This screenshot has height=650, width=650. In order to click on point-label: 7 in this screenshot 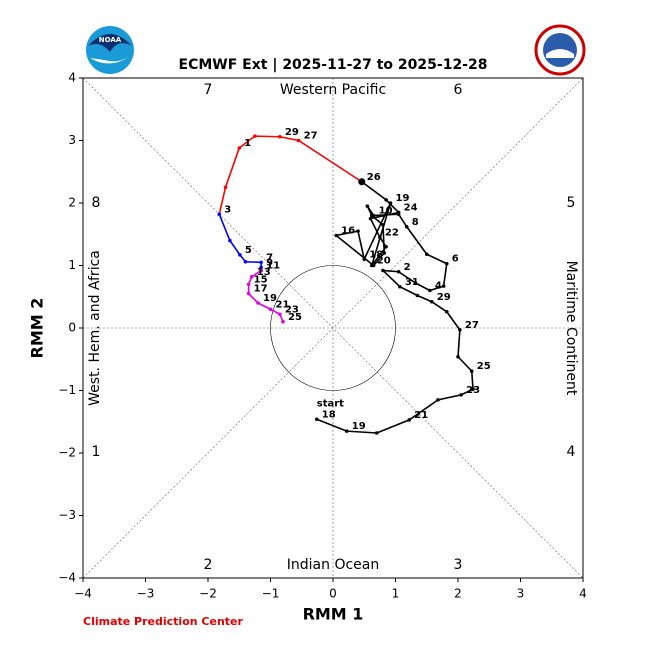, I will do `click(269, 257)`.